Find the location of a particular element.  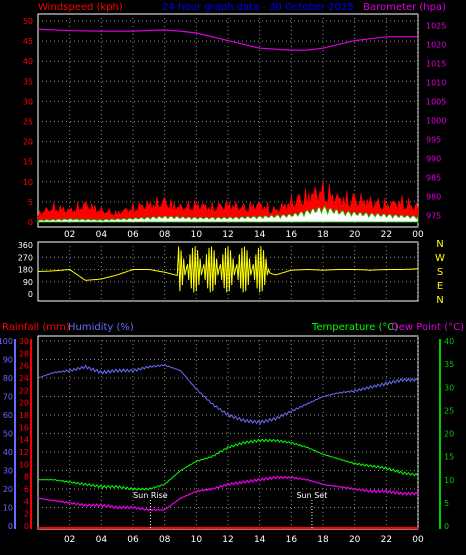

direction-tick-labels: 0 90 180 270 360 is located at coordinates (25, 270).